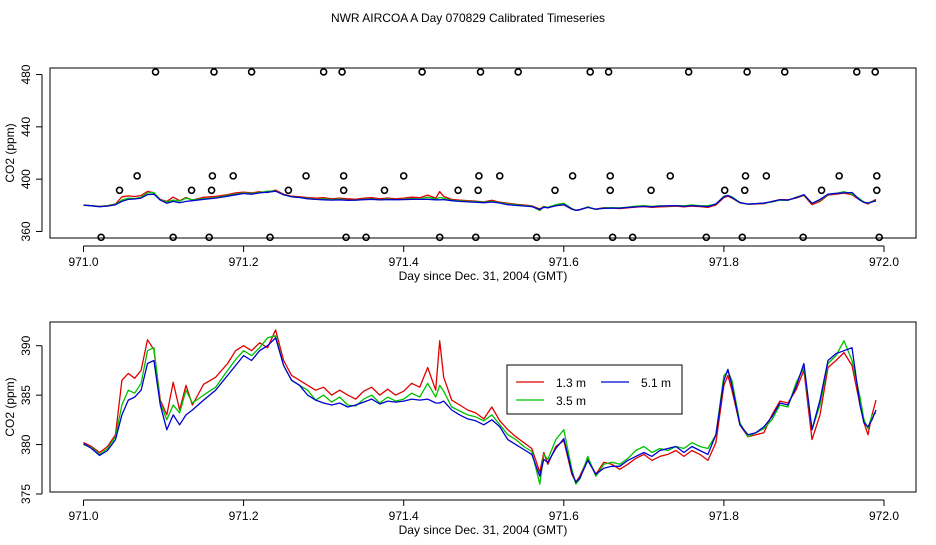 Image resolution: width=936 pixels, height=545 pixels. What do you see at coordinates (884, 262) in the screenshot?
I see `top-x-tick-label: 972.0` at bounding box center [884, 262].